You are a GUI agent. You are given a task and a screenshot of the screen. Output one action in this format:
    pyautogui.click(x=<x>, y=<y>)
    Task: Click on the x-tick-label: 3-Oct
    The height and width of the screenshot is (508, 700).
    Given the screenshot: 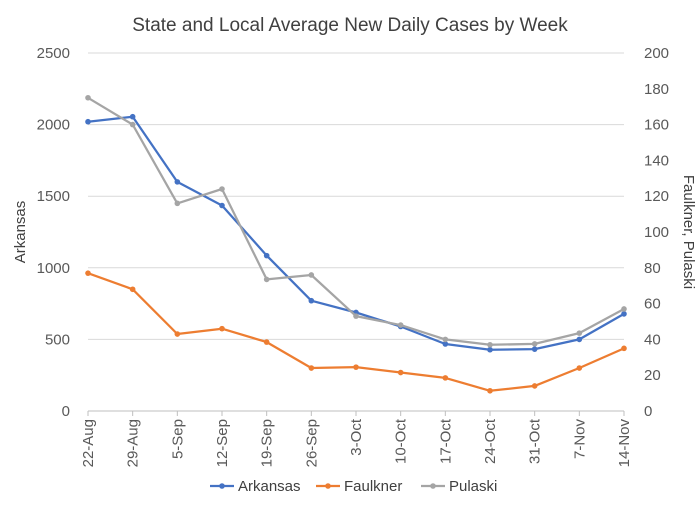 What is the action you would take?
    pyautogui.click(x=356, y=437)
    